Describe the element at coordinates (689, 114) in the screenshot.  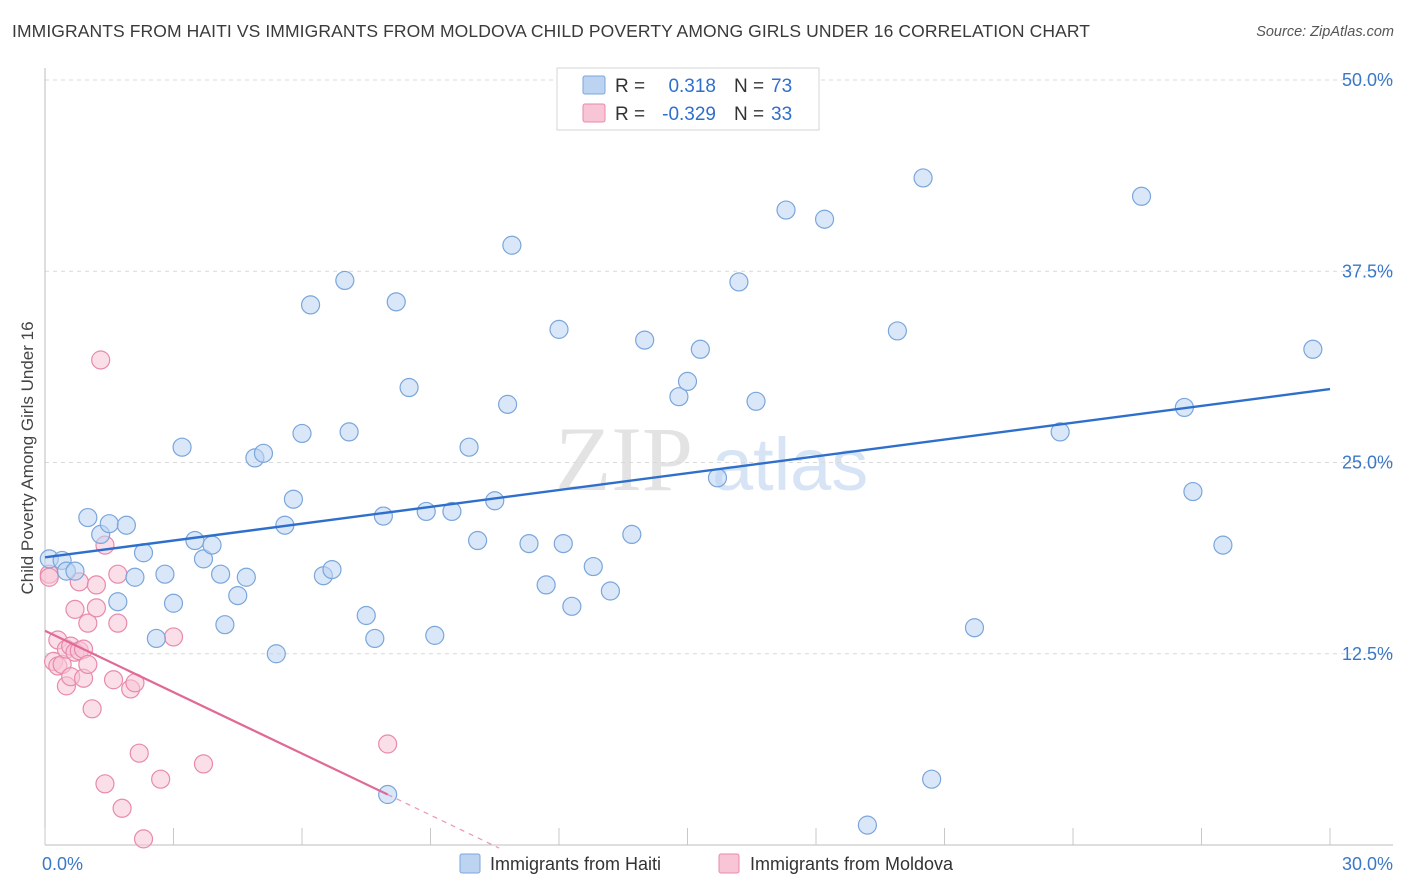
I see `legend-r-value-moldova: -0.329` at that location.